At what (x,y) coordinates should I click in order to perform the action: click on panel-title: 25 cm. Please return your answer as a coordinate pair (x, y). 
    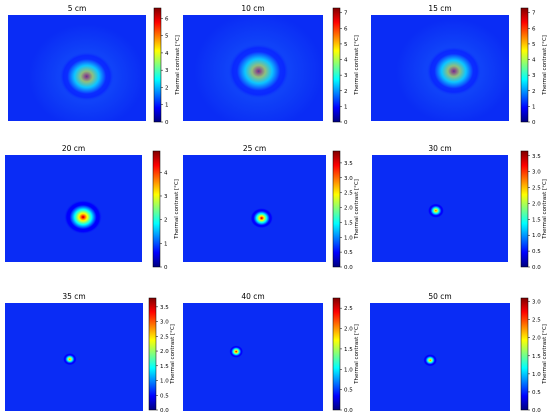
    Looking at the image, I should click on (254, 148).